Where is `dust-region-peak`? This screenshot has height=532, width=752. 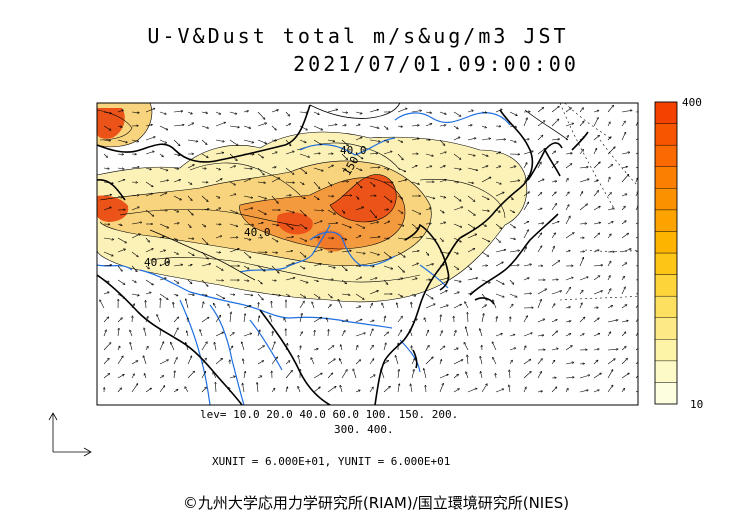 dust-region-peak is located at coordinates (363, 198).